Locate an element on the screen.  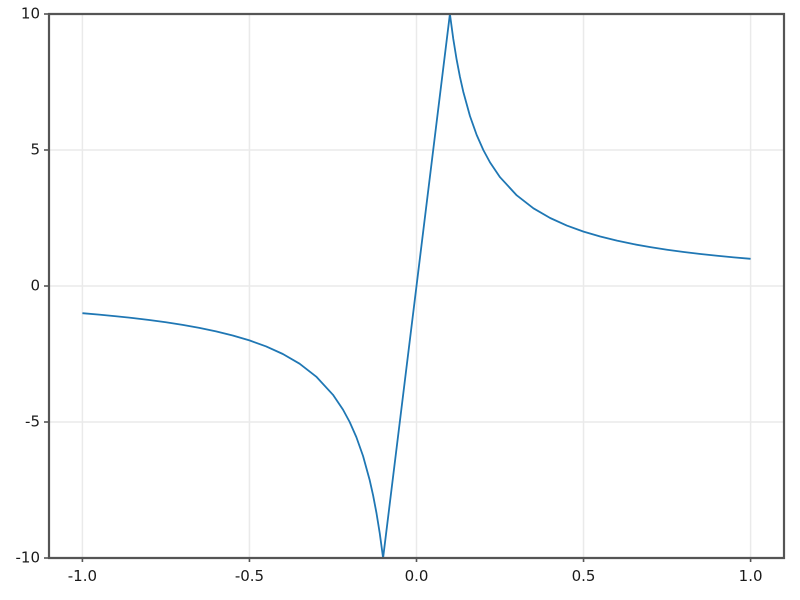
x-axis-tick-label: 0.5 is located at coordinates (584, 576).